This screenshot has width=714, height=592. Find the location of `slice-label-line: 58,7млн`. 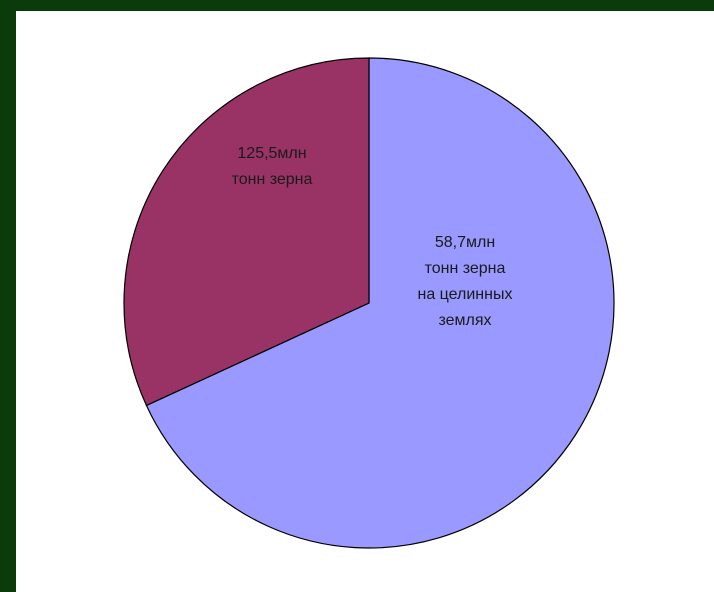

slice-label-line: 58,7млн is located at coordinates (465, 242).